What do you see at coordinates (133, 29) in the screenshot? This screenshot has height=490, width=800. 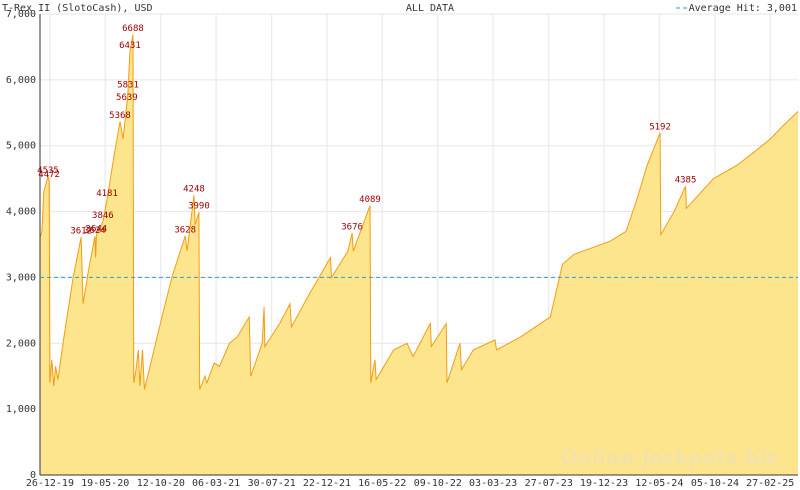 I see `annotation: 6688` at bounding box center [133, 29].